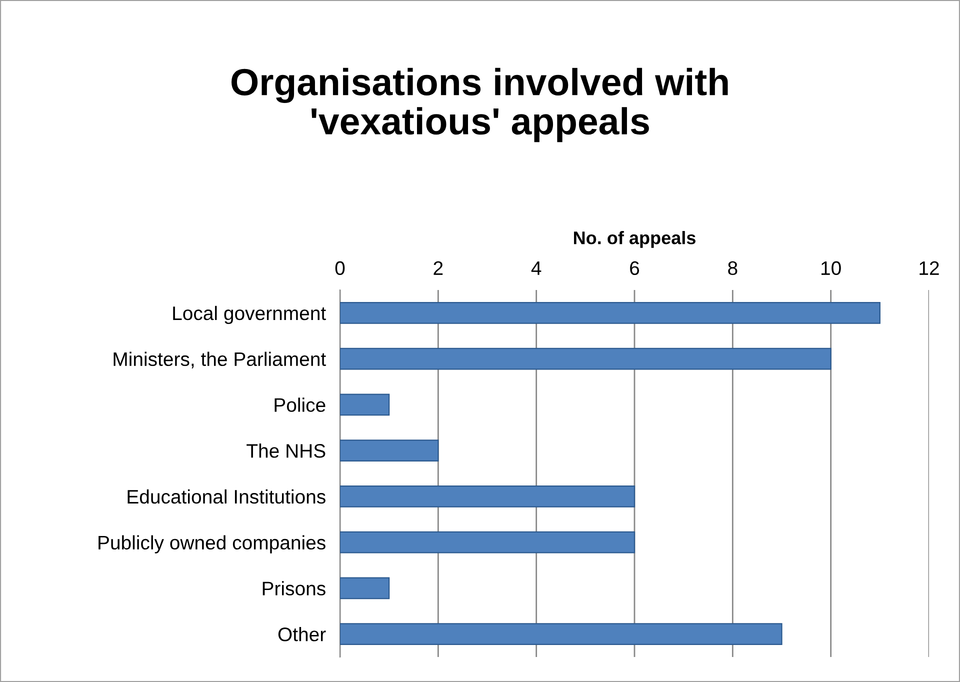 The height and width of the screenshot is (682, 960). I want to click on x-tick-label: 0, so click(340, 268).